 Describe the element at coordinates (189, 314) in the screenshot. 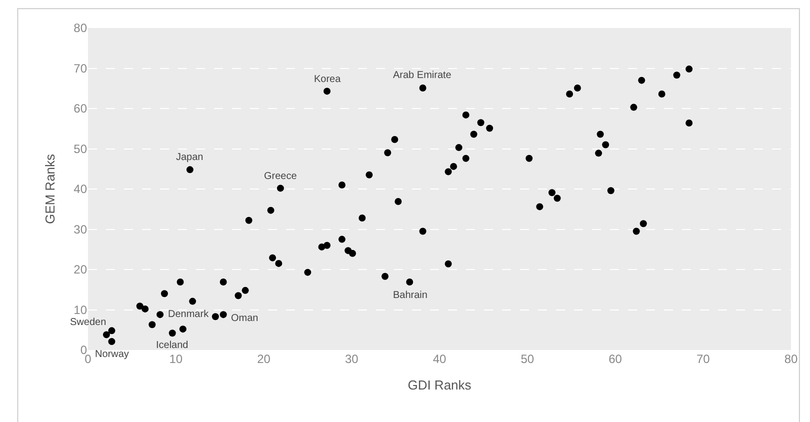

I see `annotation: Denmark` at that location.